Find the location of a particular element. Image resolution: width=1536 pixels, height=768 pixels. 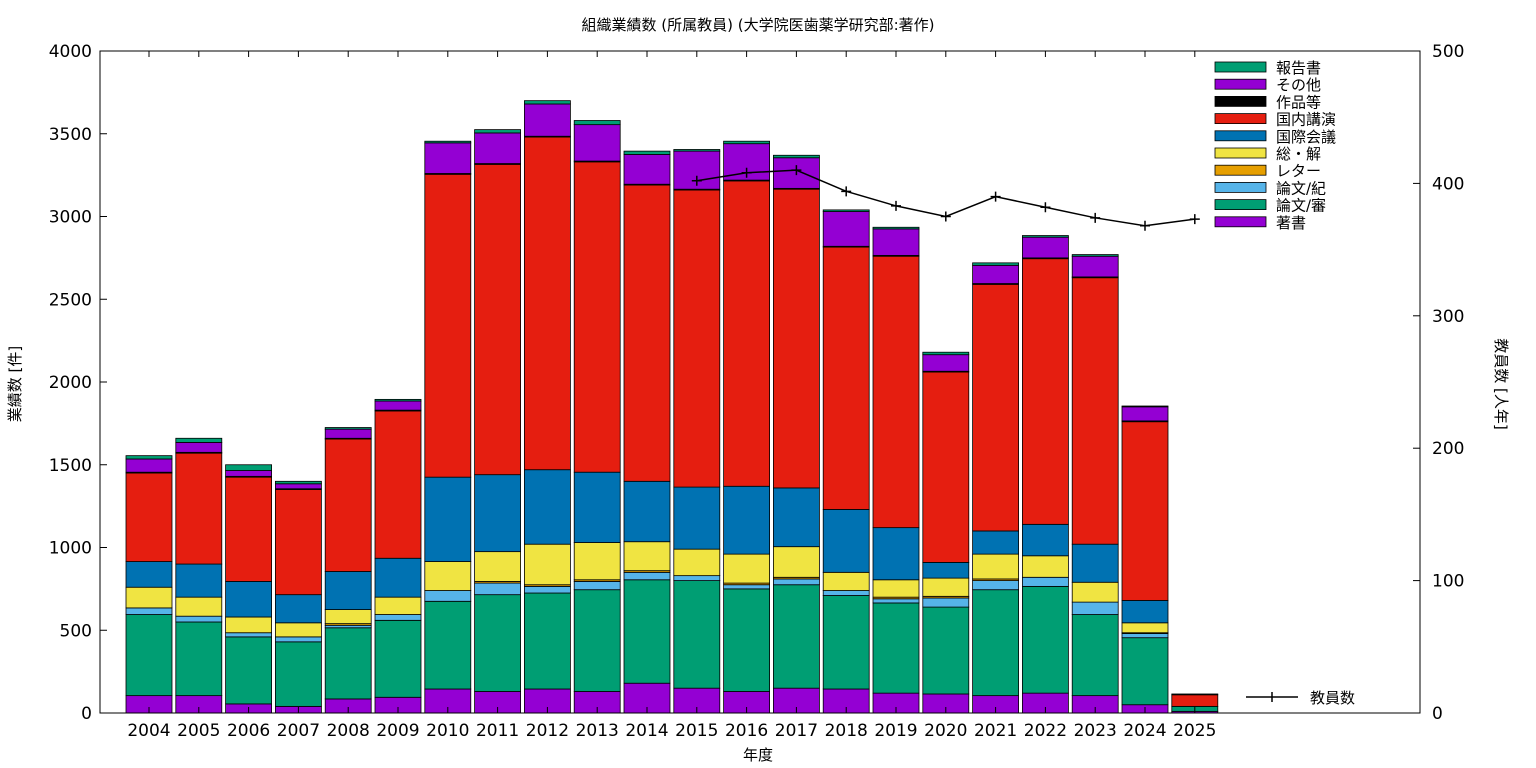

y-axis-label: 業績数 [件] is located at coordinates (15, 384).